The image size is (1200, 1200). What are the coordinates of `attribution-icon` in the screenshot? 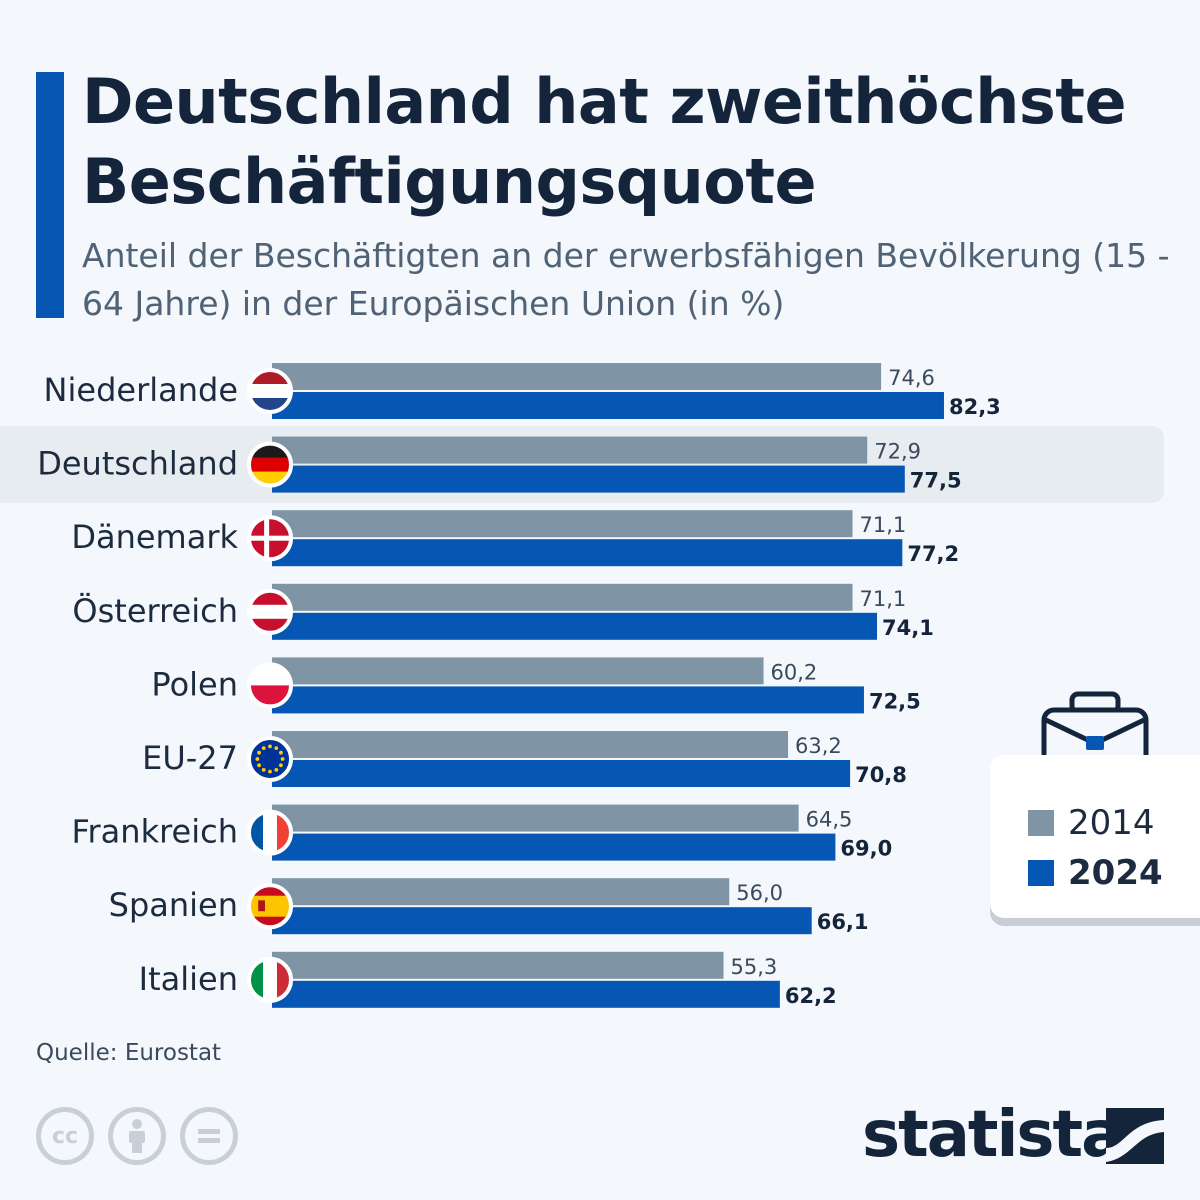 It's located at (137, 1136).